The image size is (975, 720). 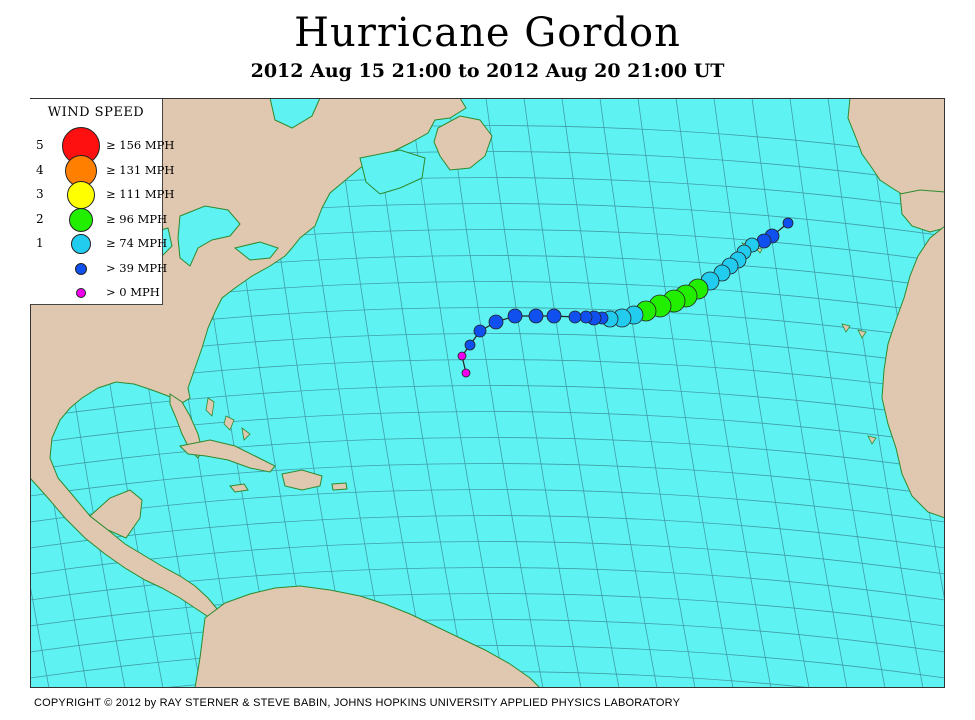 I want to click on legend-title: WIND SPEED, so click(x=96, y=112).